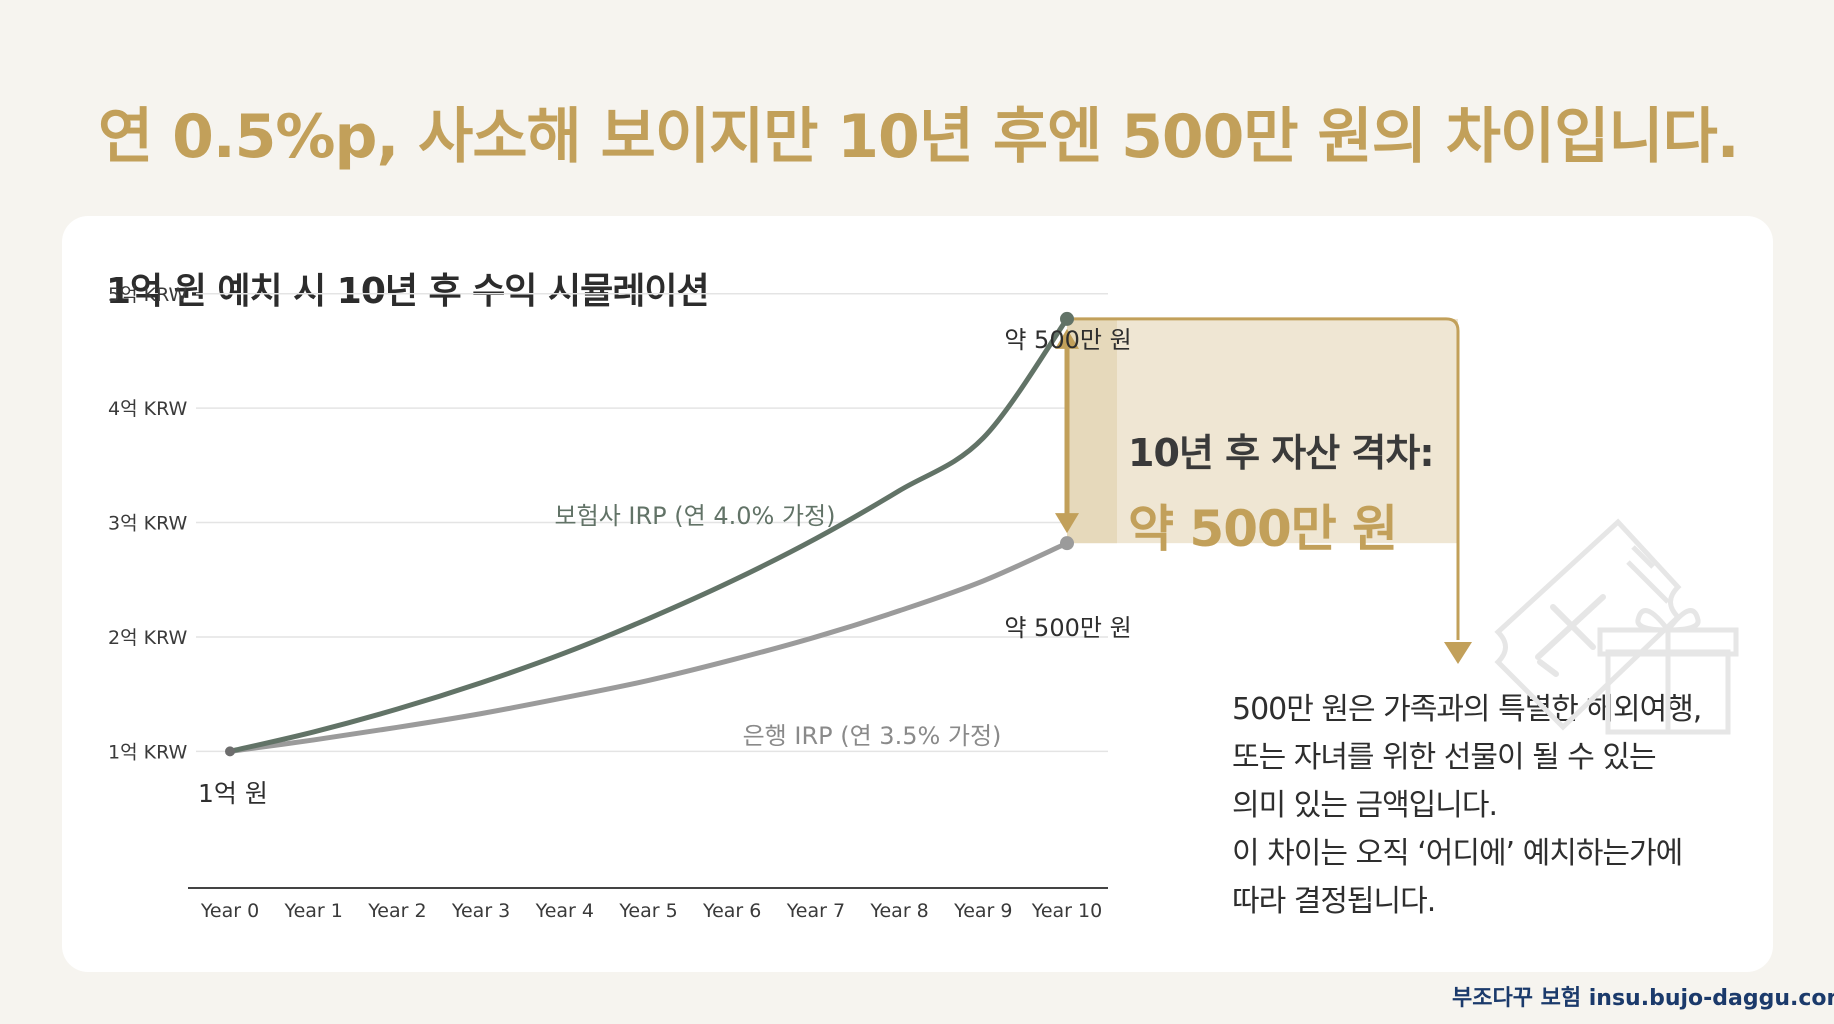 The height and width of the screenshot is (1024, 1834). What do you see at coordinates (147, 295) in the screenshot?
I see `y-tick-label: 5억 KRW` at bounding box center [147, 295].